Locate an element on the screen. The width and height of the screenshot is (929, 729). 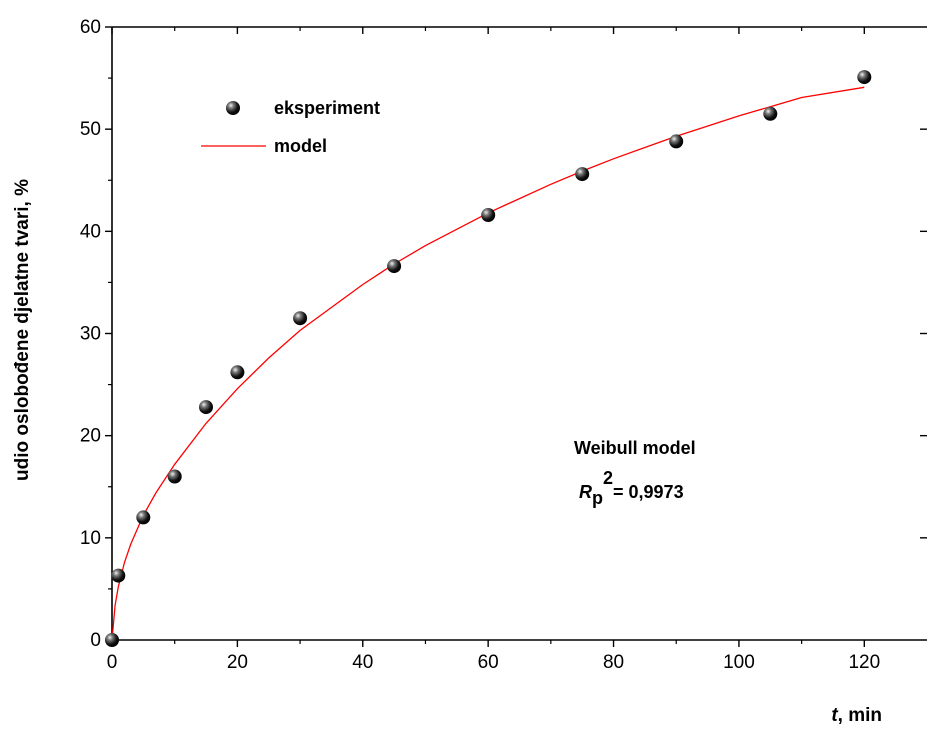
x-axis-title: t, min is located at coordinates (856, 715).